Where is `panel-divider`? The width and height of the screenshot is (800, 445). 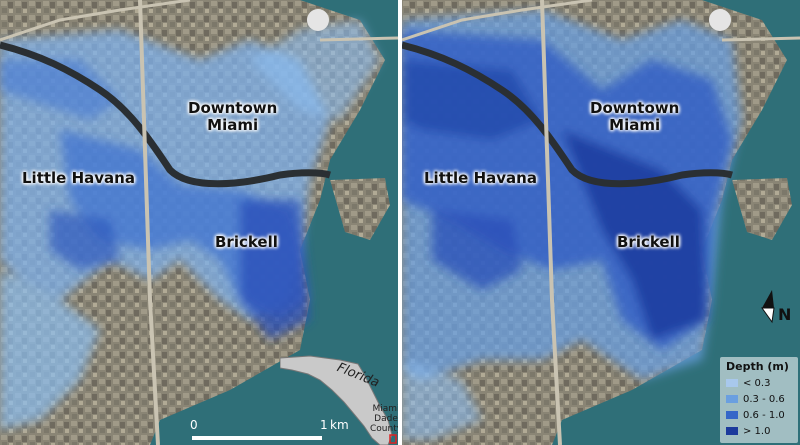 panel-divider is located at coordinates (400, 222).